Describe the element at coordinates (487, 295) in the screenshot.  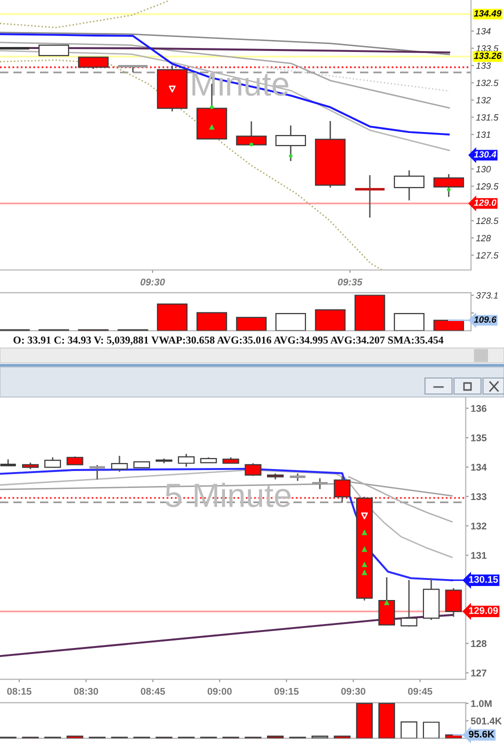
I see `y-tick-label: 373.1` at that location.